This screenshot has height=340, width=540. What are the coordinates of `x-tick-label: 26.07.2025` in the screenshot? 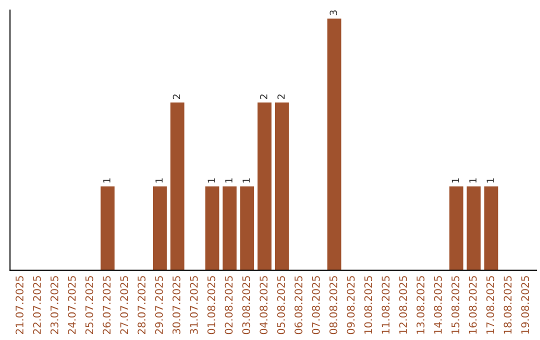 It's located at (106, 305).